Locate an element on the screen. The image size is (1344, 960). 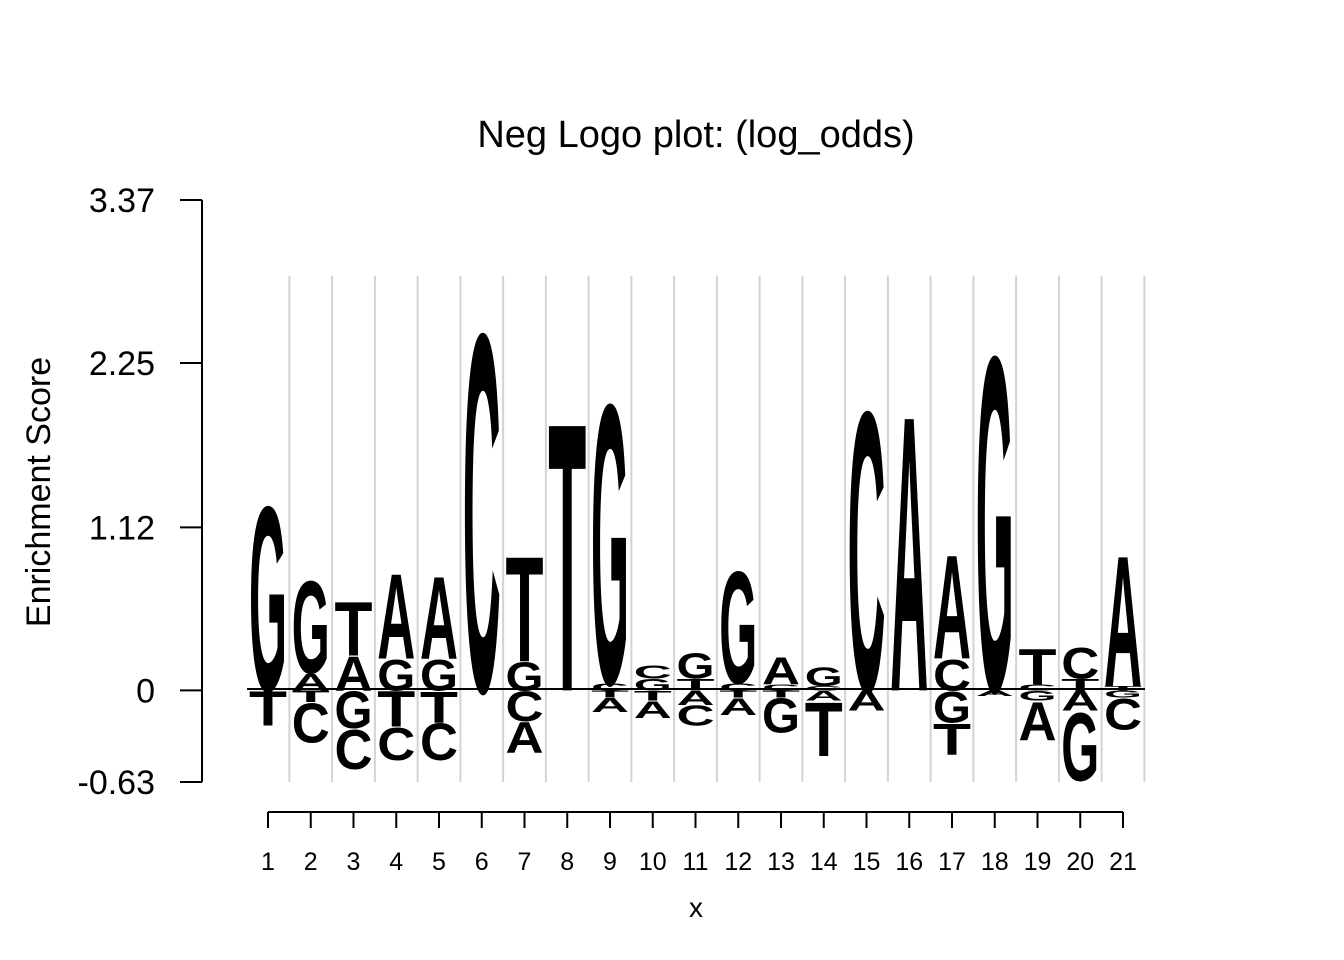
x-tick-label: 15 is located at coordinates (867, 862).